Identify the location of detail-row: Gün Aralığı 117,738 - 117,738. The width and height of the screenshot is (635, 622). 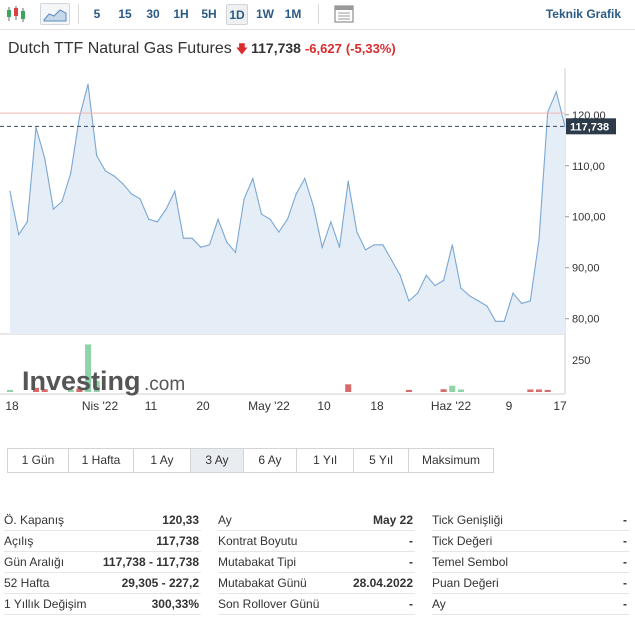
(102, 562).